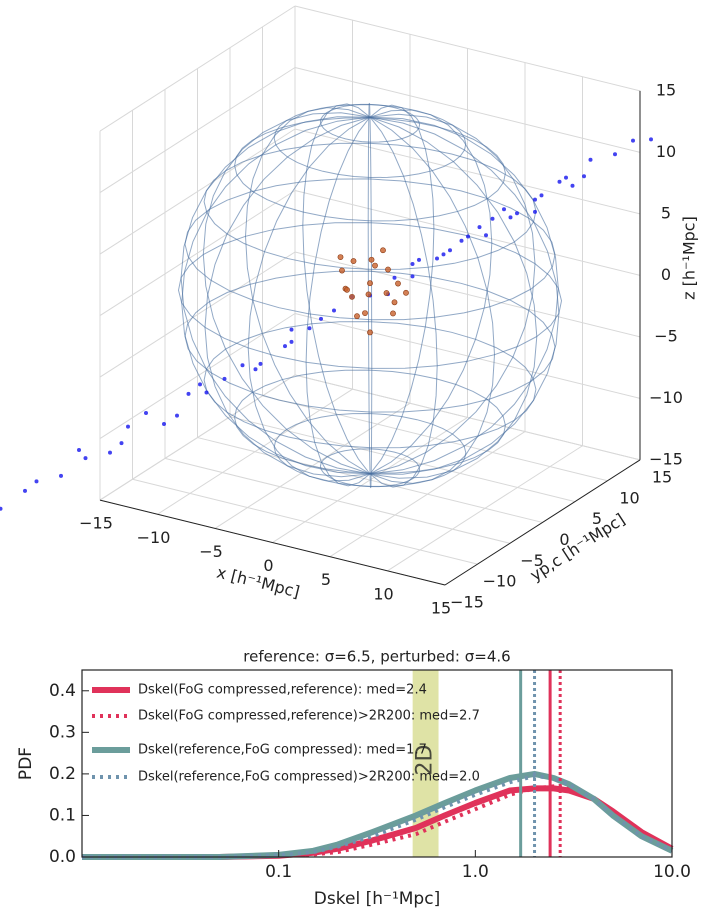 This screenshot has height=918, width=707. What do you see at coordinates (666, 335) in the screenshot?
I see `z-tick-label: −5` at bounding box center [666, 335].